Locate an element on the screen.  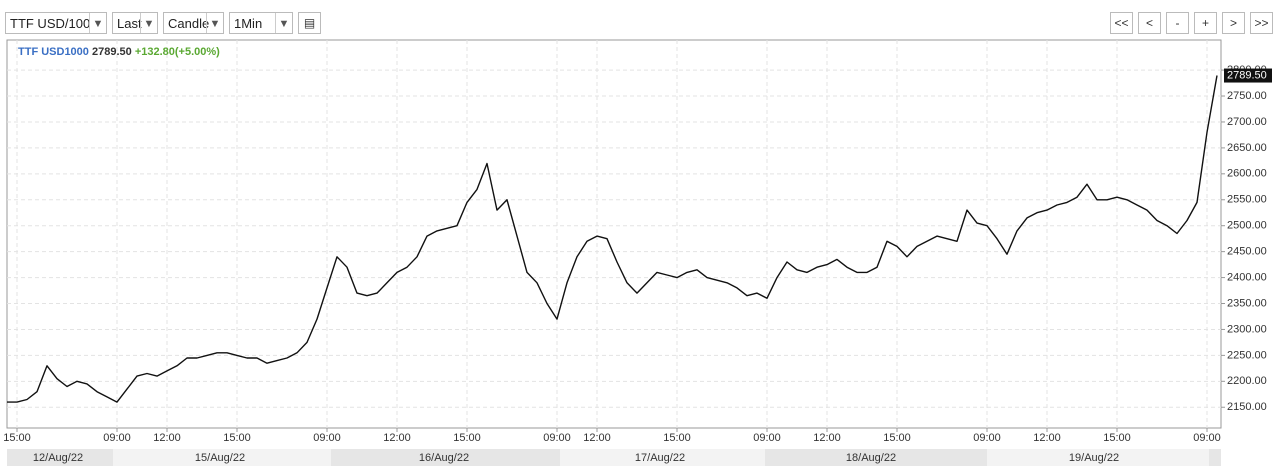
y-tick-label: 2550.00 is located at coordinates (1247, 200).